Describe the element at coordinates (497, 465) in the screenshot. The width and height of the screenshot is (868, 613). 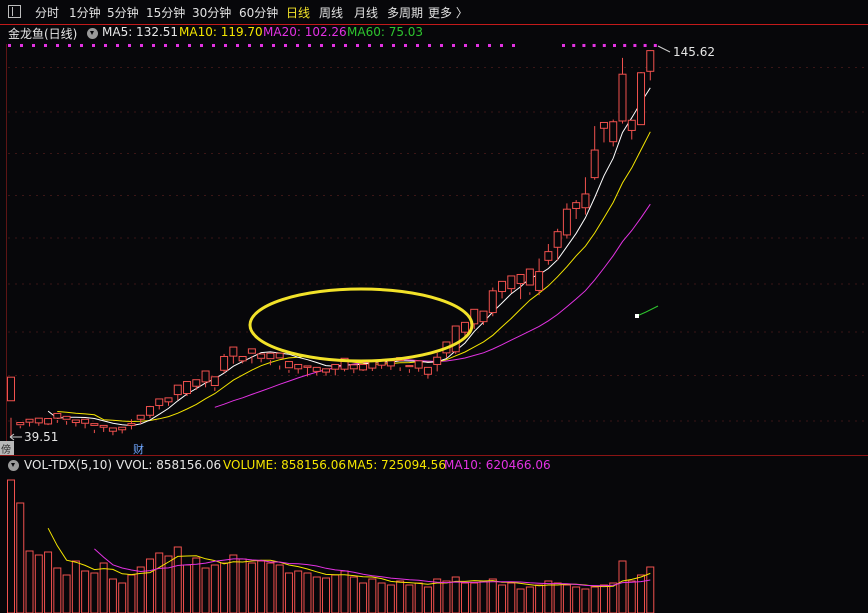
I see `volume-ma10-label: MA10: 620466.06` at that location.